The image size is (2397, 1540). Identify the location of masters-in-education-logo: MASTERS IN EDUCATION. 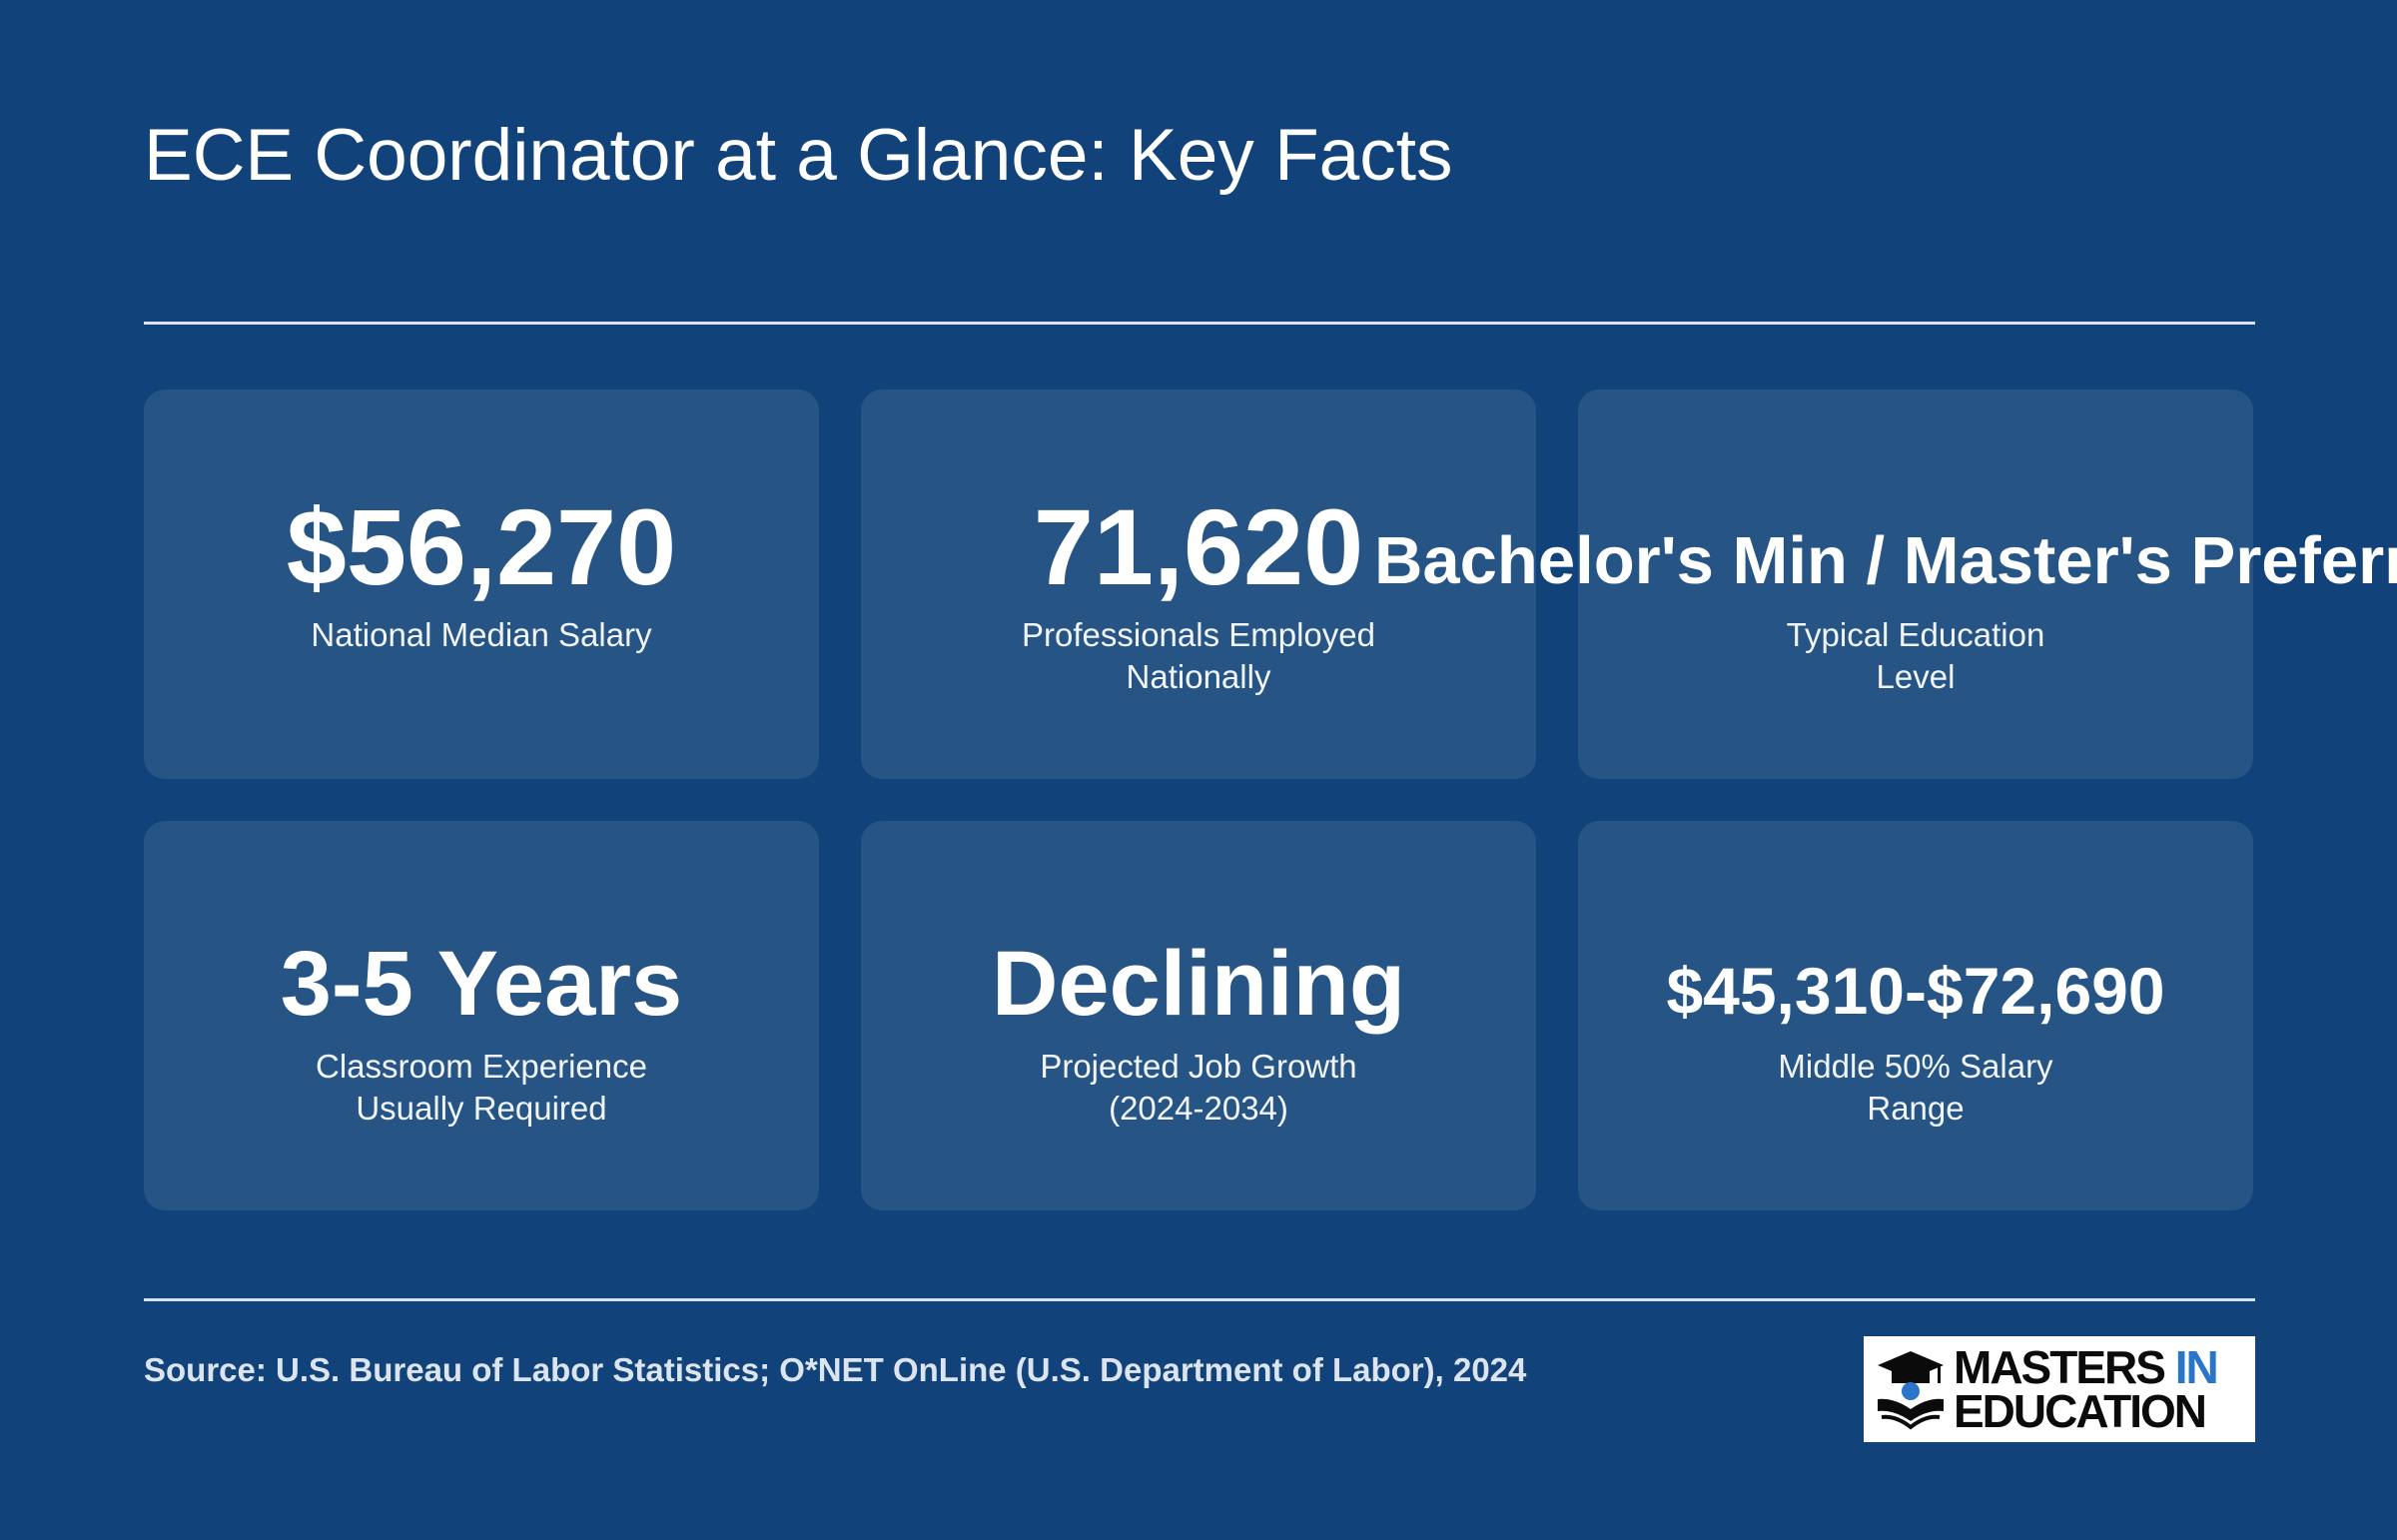
(2060, 1389).